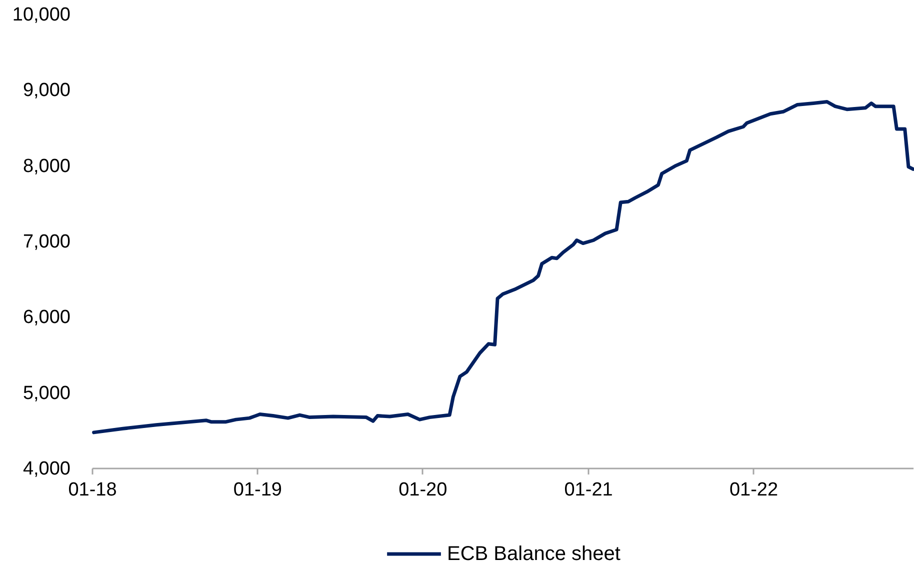  I want to click on y-tick-label: 6,000, so click(46, 317).